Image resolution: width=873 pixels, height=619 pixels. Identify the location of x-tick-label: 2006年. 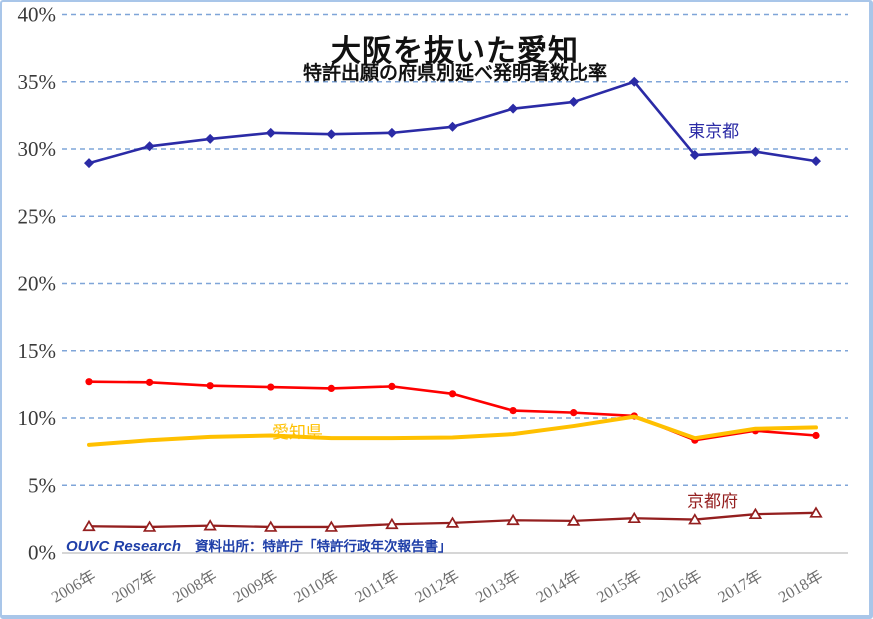
(73, 587).